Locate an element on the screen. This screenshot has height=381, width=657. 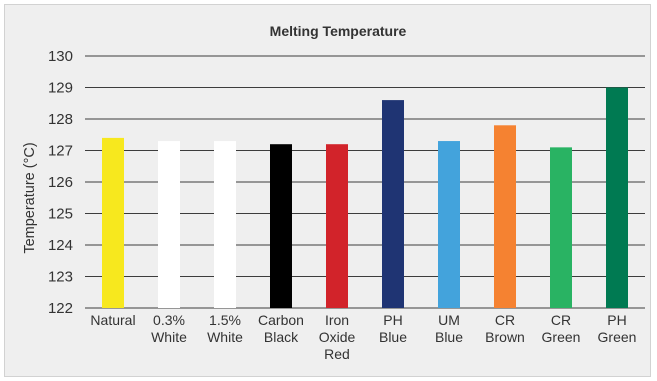
y-tick-label: 126 is located at coordinates (60, 182).